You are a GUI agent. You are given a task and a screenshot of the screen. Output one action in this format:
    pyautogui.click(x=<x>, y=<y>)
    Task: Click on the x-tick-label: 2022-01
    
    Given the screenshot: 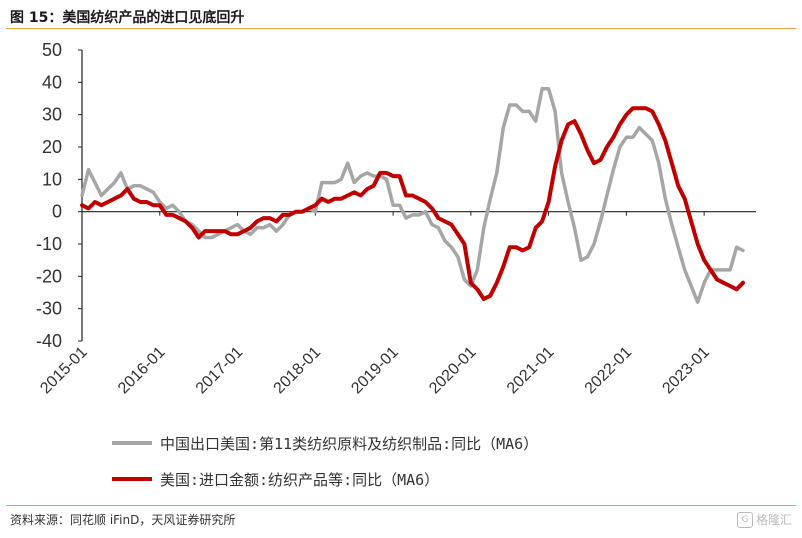 What is the action you would take?
    pyautogui.click(x=609, y=371)
    